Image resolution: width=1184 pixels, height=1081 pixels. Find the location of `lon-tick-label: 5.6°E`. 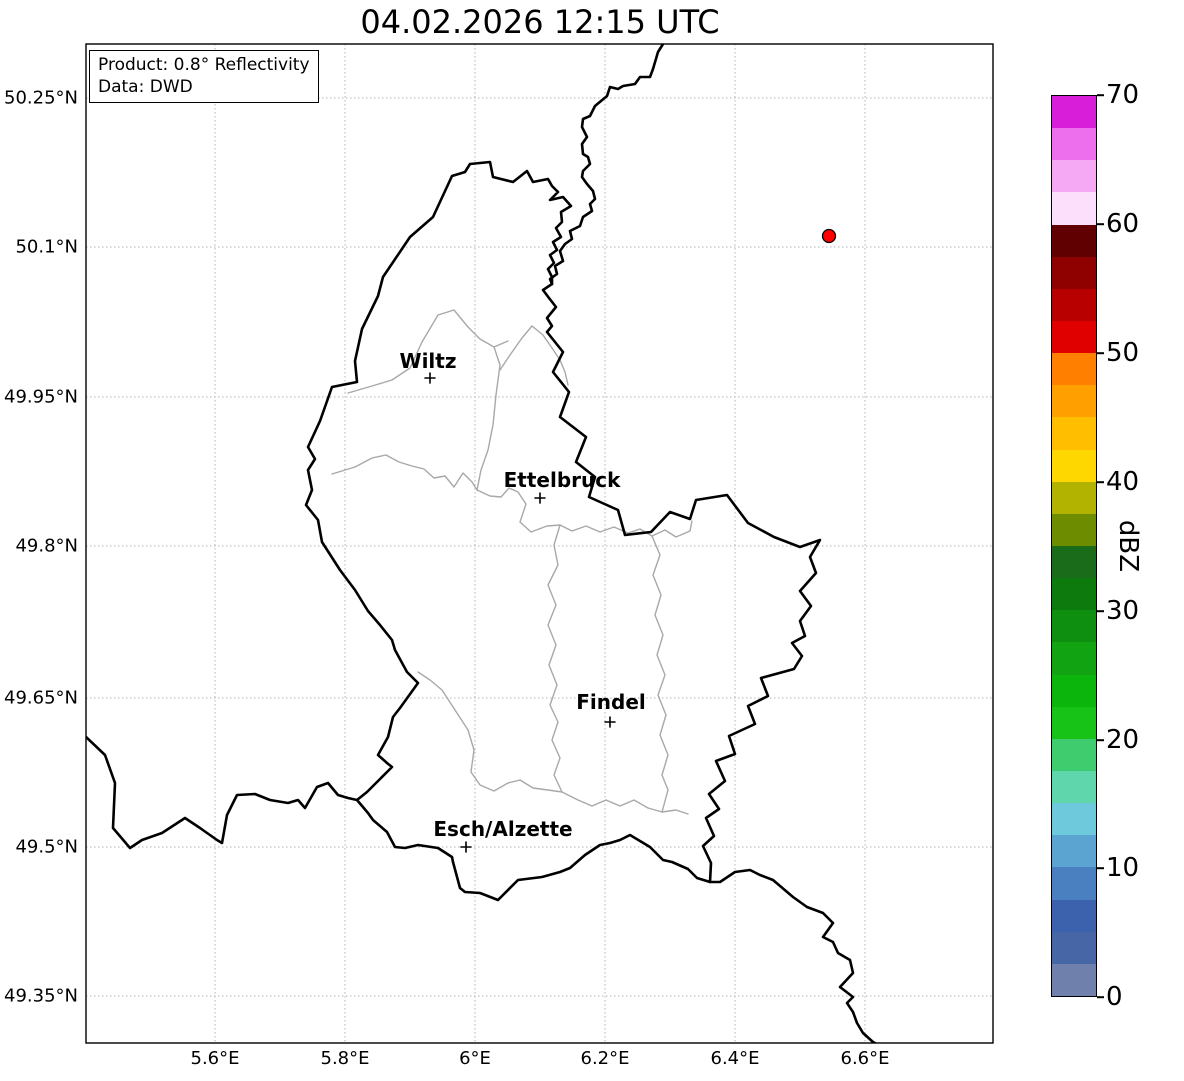

lon-tick-label: 5.6°E is located at coordinates (215, 1058).